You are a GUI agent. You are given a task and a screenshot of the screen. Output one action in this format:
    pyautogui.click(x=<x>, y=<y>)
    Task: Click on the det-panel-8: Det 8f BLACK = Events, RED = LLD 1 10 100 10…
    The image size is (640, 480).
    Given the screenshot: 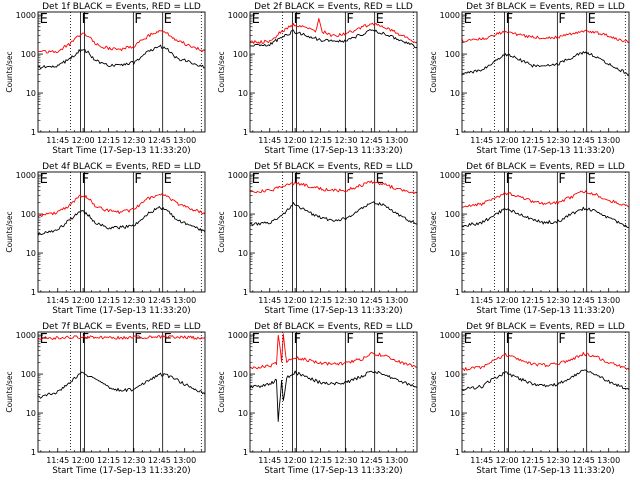 What is the action you would take?
    pyautogui.click(x=317, y=399)
    